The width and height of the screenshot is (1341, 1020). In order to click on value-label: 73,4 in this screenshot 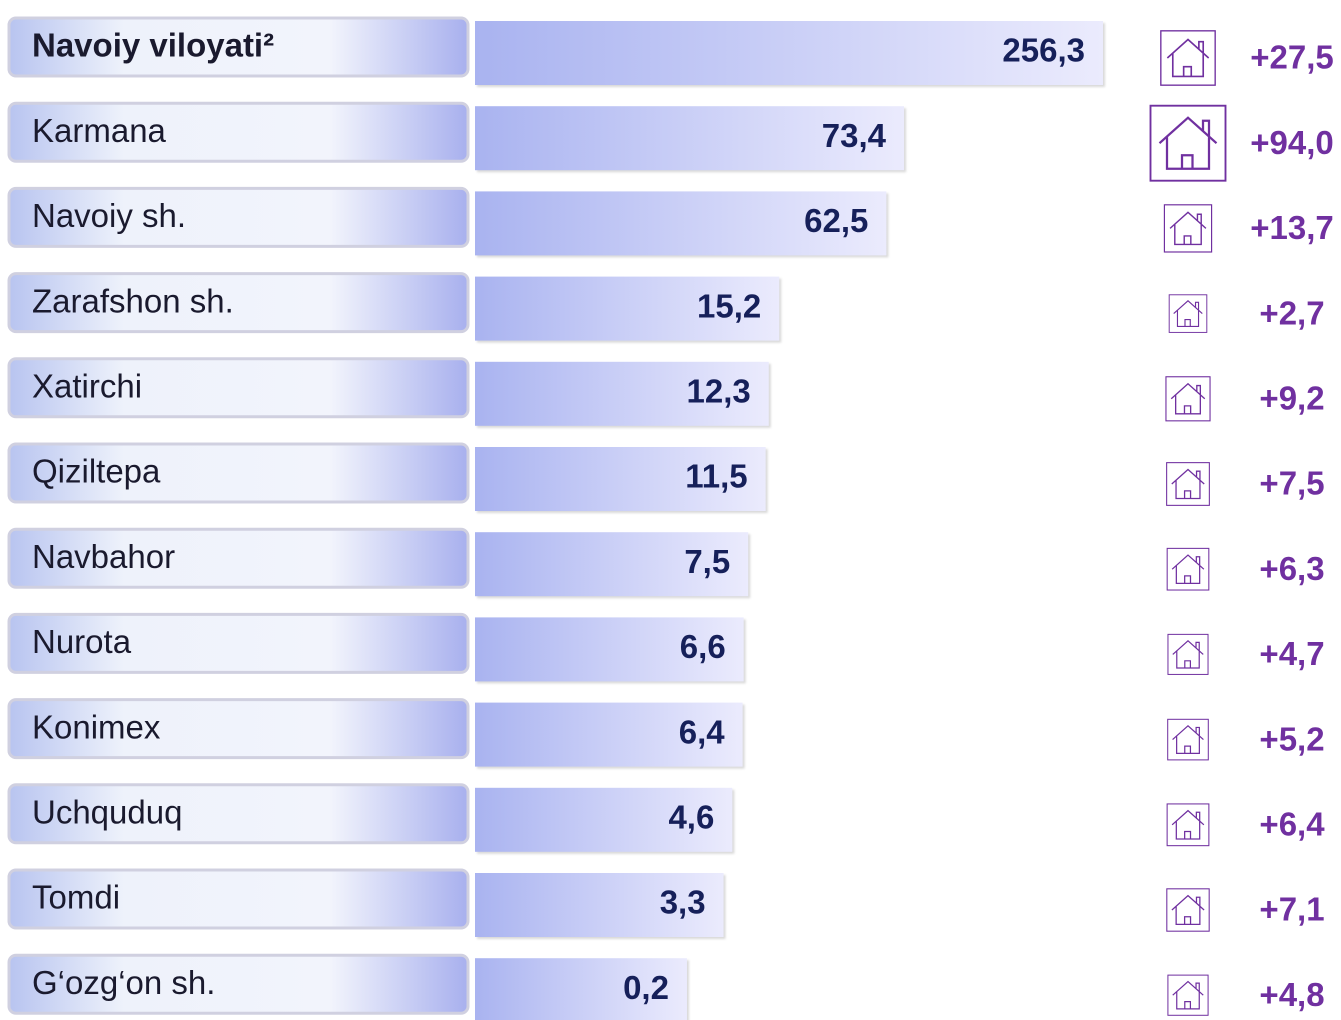, I will do `click(854, 135)`.